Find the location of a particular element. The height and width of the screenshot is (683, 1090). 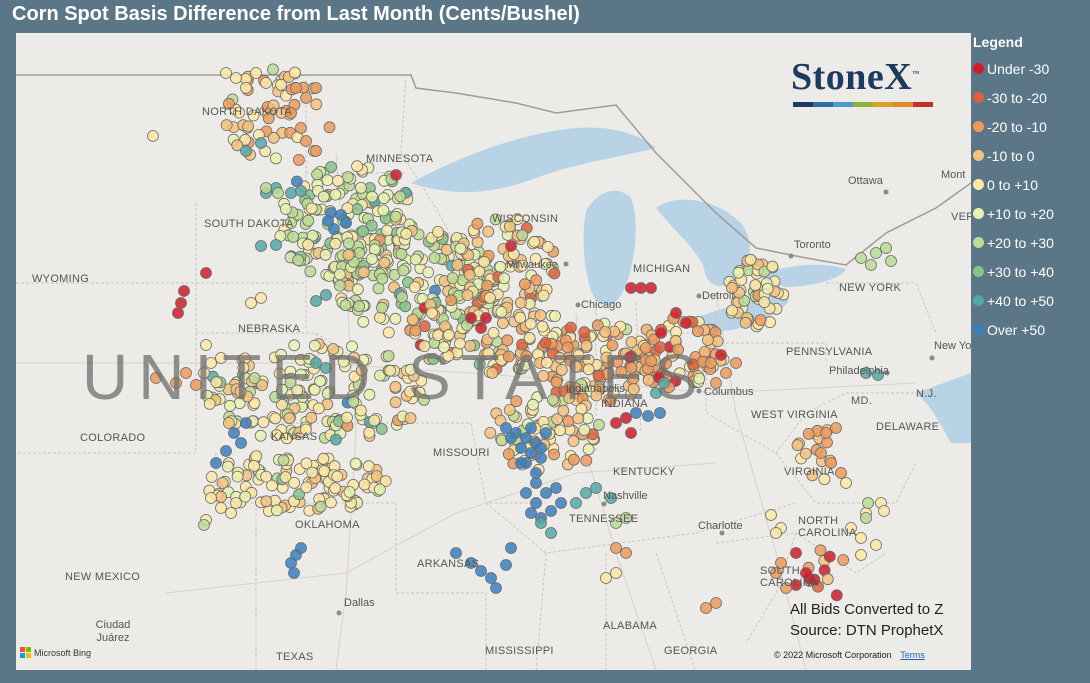

terms-link: Terms is located at coordinates (912, 655).